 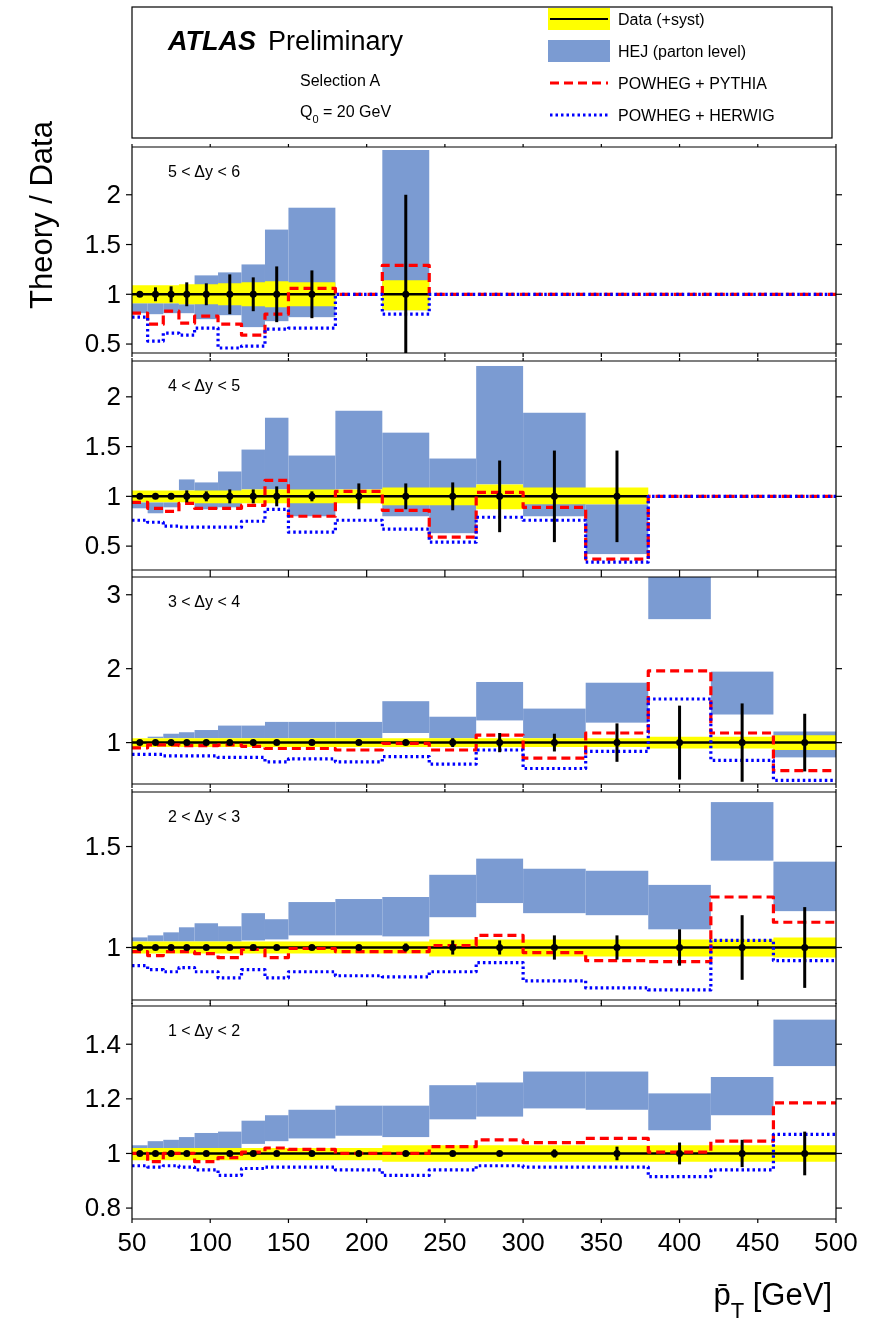 I want to click on text: Selection A, so click(x=340, y=80).